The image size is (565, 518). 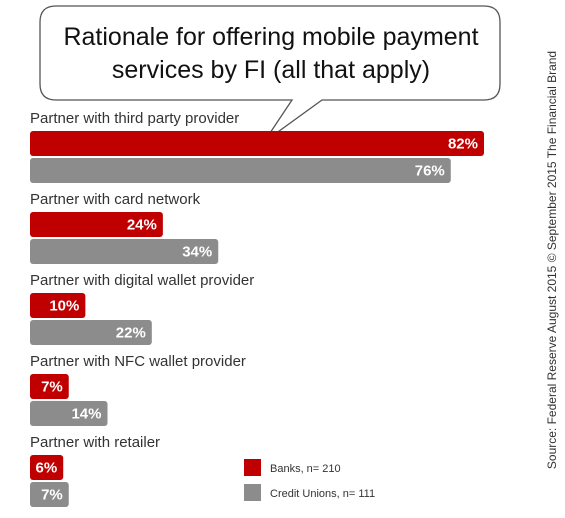 I want to click on chart-title-line-2: services by FI (all that apply), so click(x=271, y=70).